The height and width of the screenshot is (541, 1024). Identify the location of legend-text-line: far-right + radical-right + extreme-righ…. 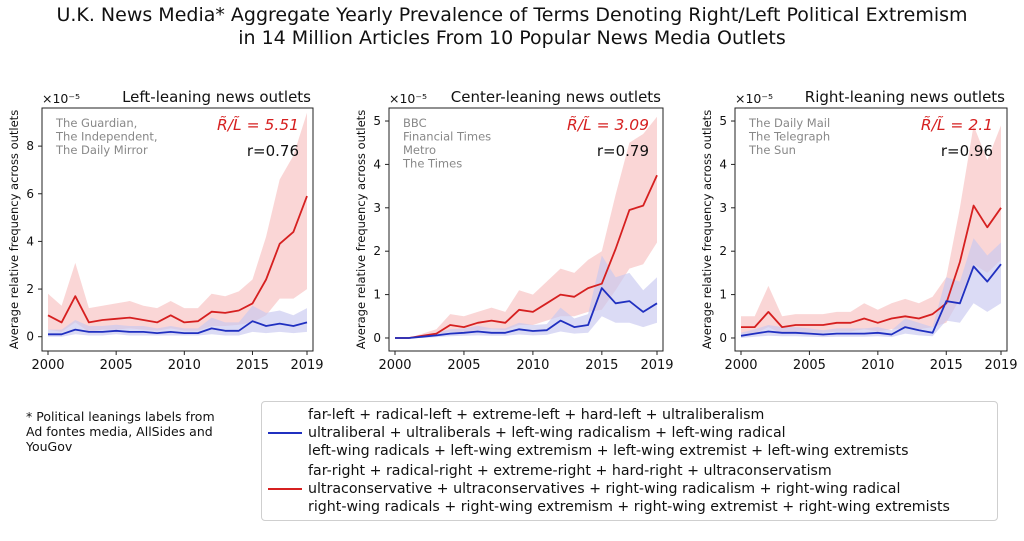
(570, 471).